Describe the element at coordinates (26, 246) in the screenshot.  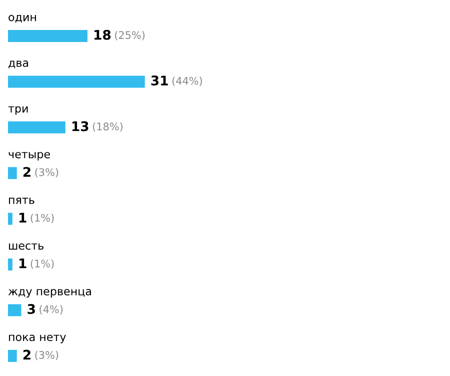
I see `y-tick-label: шесть` at that location.